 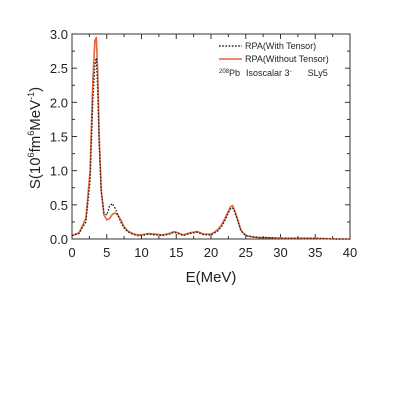 What do you see at coordinates (280, 46) in the screenshot?
I see `legend-label-with-tensor: RPA(With Tensor)` at bounding box center [280, 46].